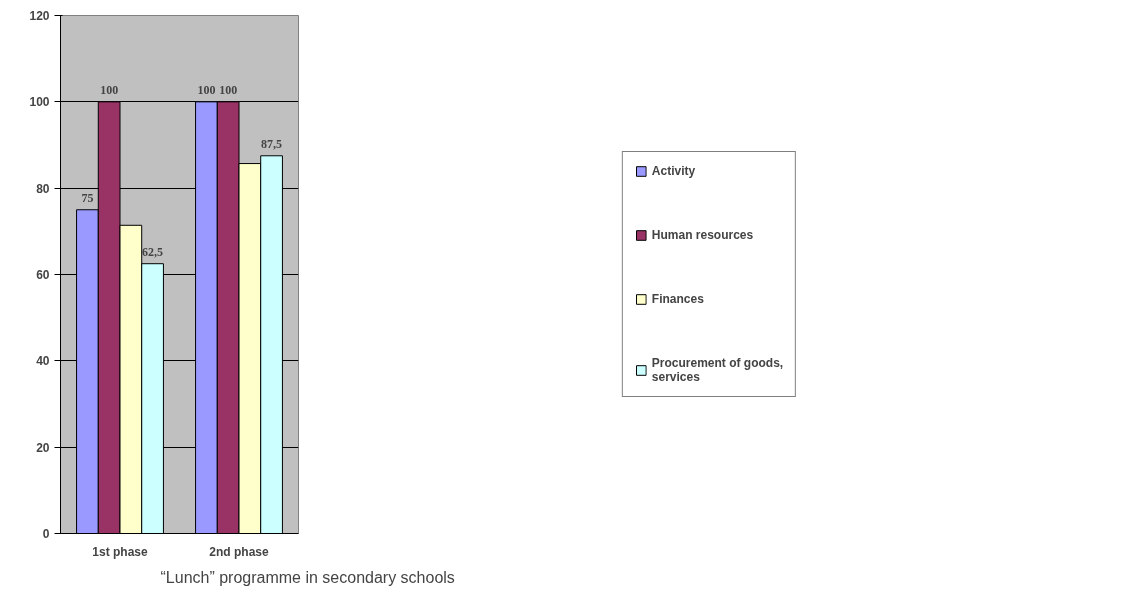  I want to click on legend-label: Finances, so click(677, 299).